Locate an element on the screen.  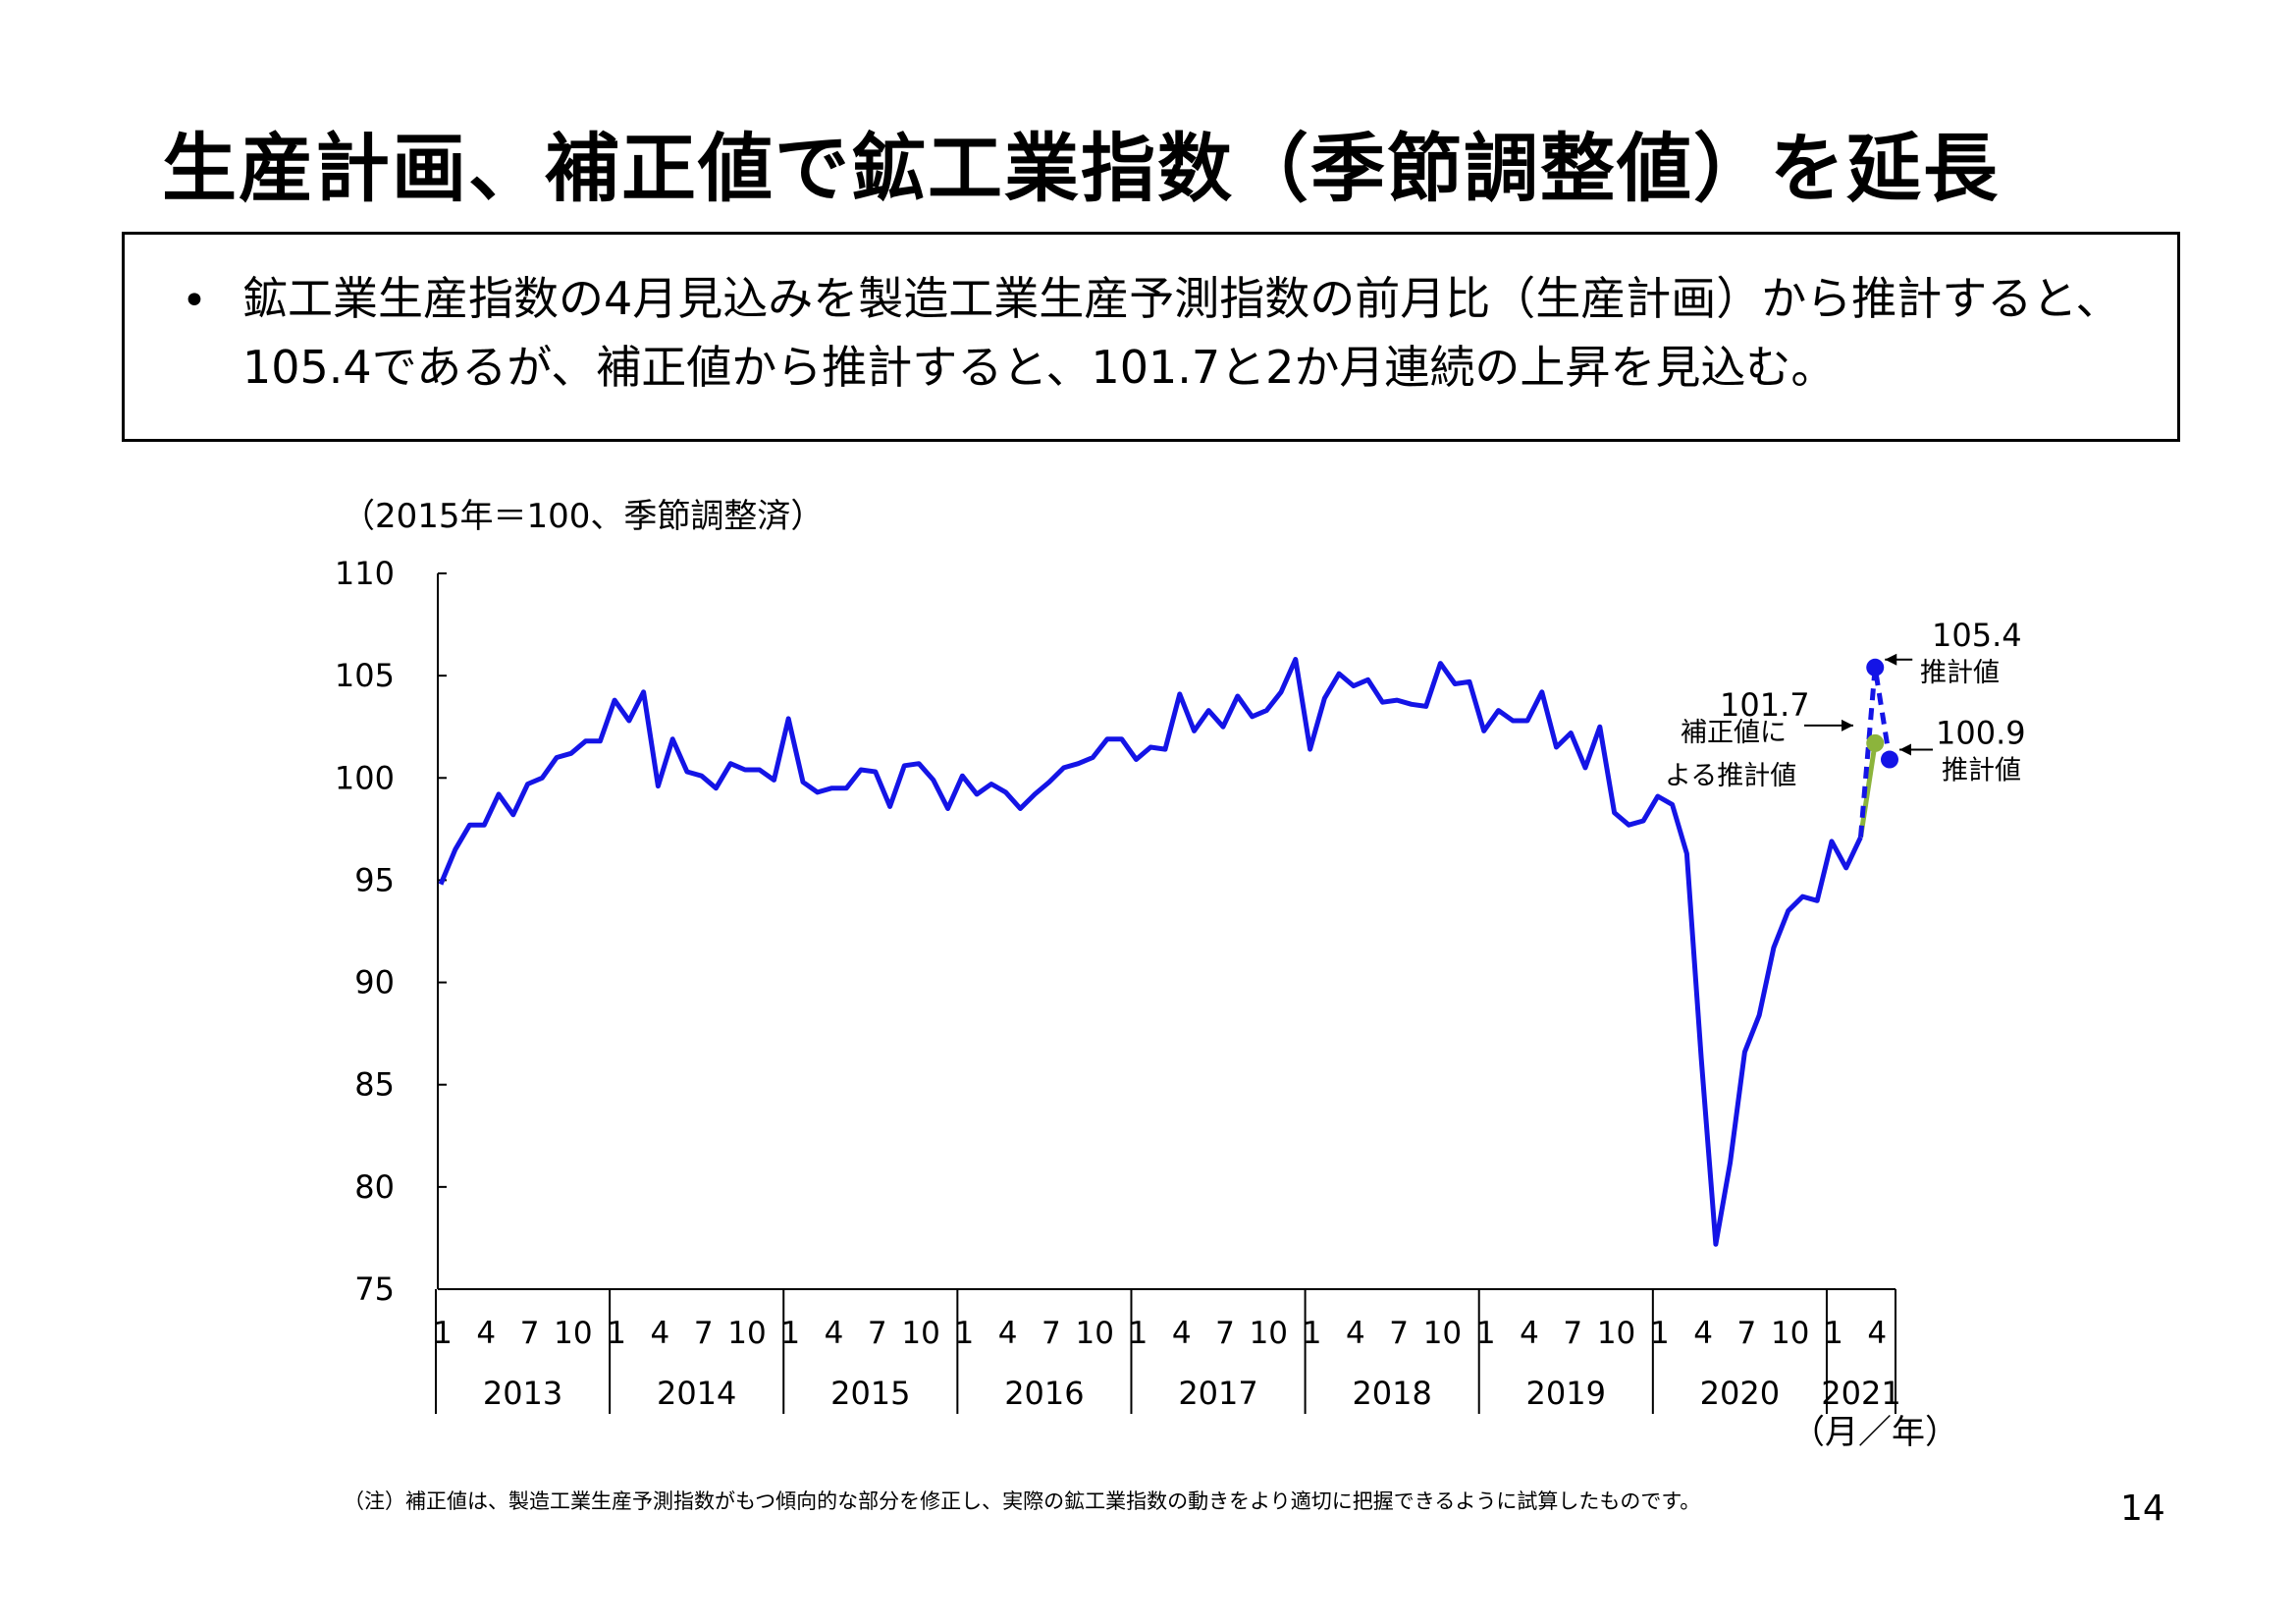
x-year-label: 2015 is located at coordinates (870, 1393).